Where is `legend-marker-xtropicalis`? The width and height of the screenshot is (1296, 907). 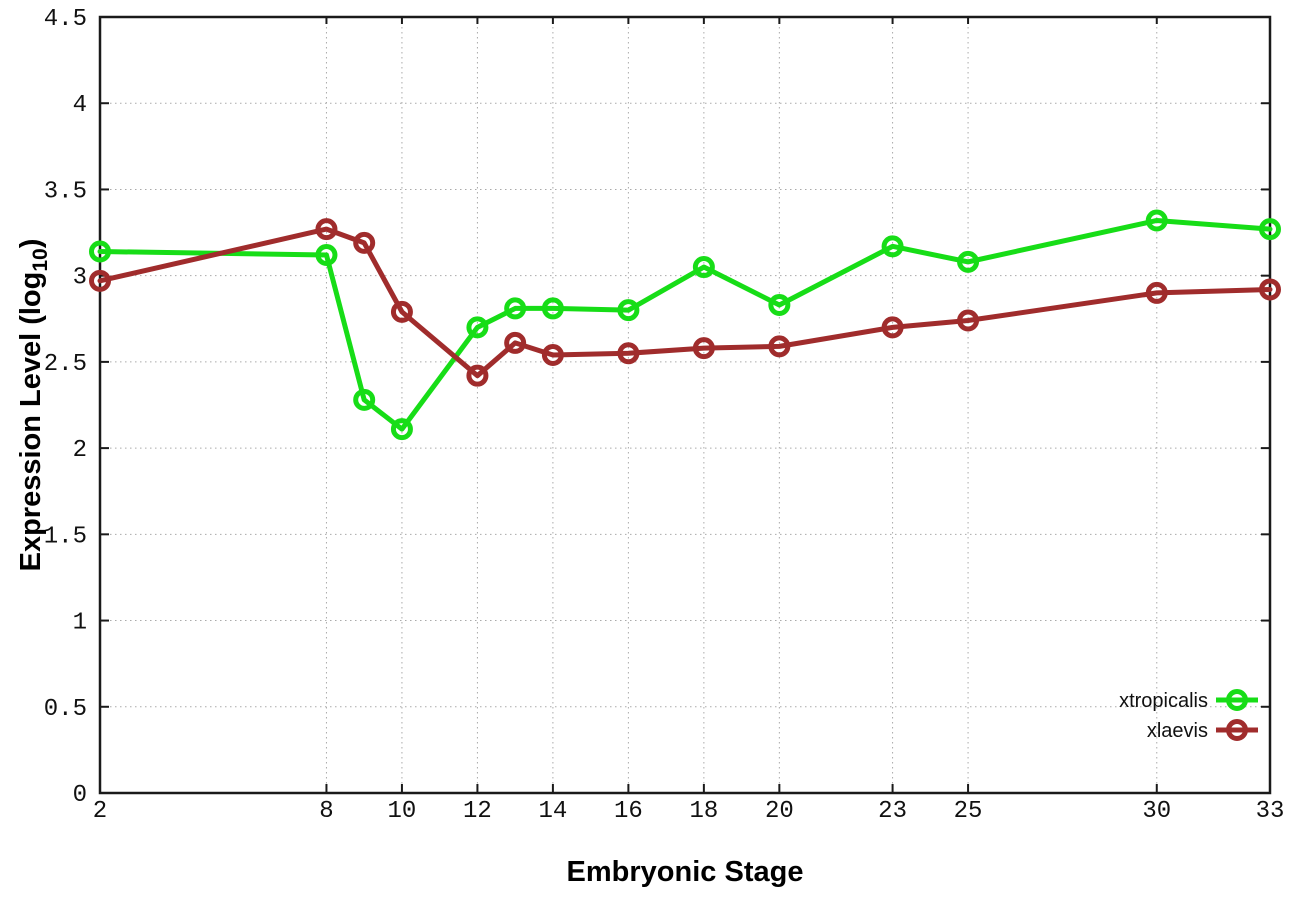 legend-marker-xtropicalis is located at coordinates (1237, 700).